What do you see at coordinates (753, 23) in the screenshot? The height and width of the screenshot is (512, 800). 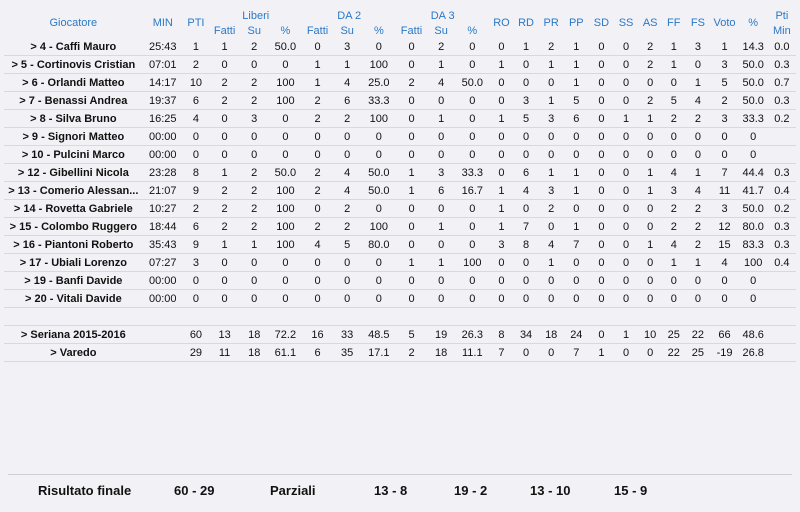 I see `col-pct: %` at bounding box center [753, 23].